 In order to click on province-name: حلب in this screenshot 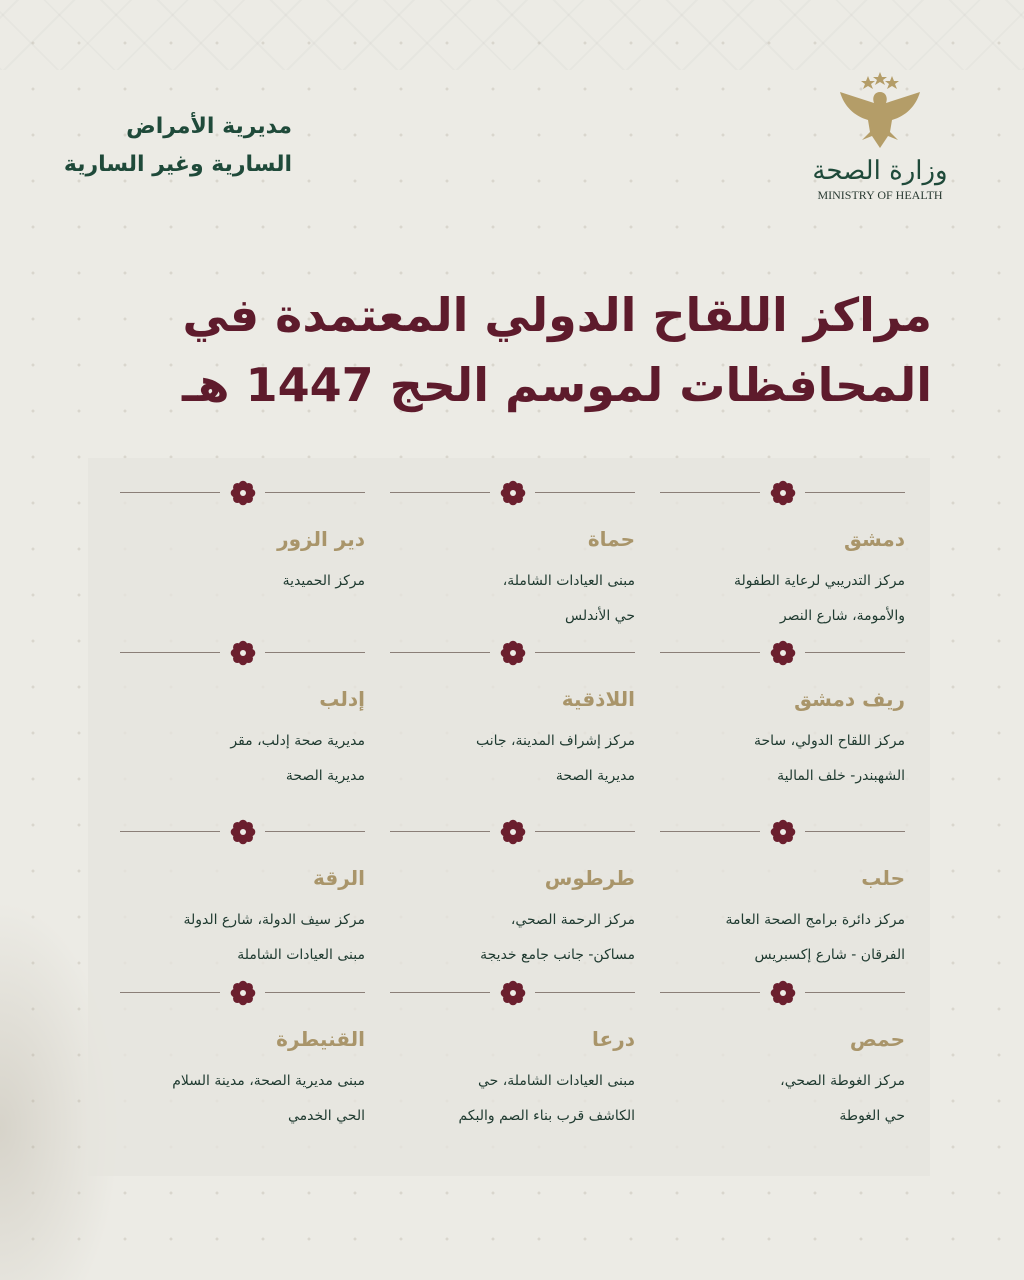, I will do `click(883, 878)`.